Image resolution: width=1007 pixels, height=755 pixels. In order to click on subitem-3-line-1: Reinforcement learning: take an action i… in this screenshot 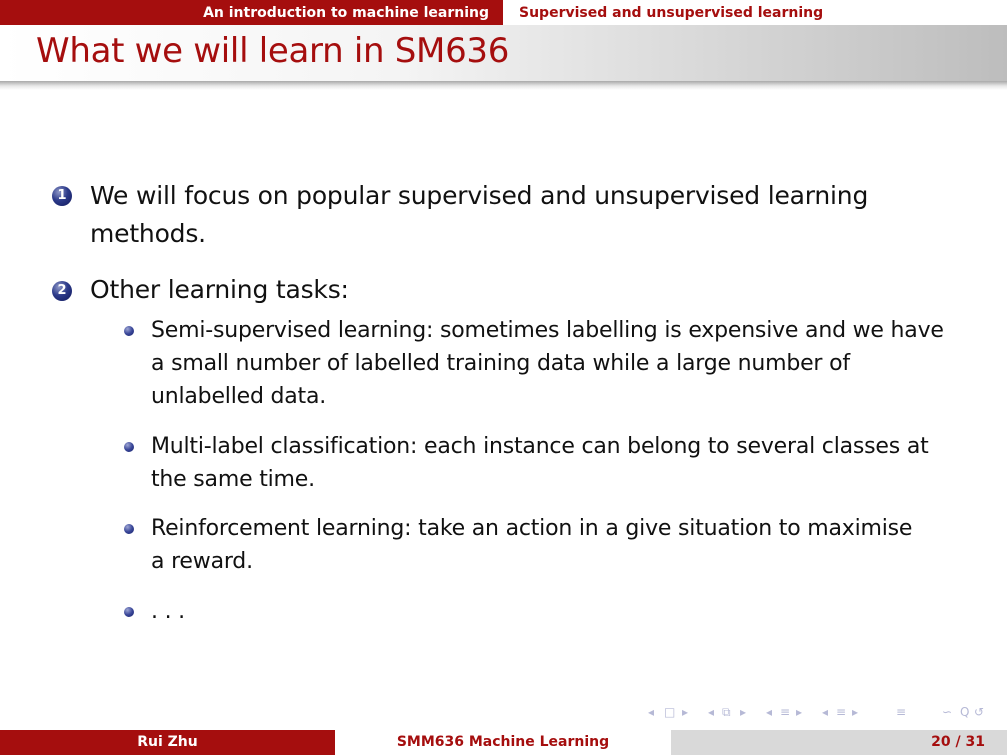, I will do `click(532, 528)`.